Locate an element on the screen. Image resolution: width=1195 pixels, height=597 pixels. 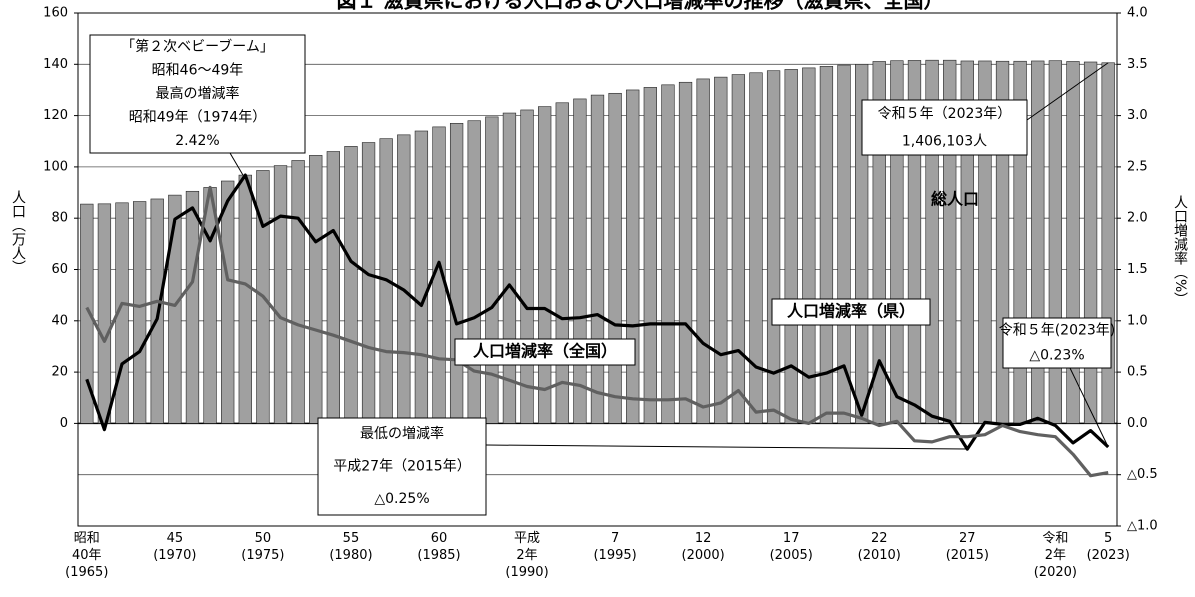
x-tick-label: 50 (1975) is located at coordinates (263, 547).